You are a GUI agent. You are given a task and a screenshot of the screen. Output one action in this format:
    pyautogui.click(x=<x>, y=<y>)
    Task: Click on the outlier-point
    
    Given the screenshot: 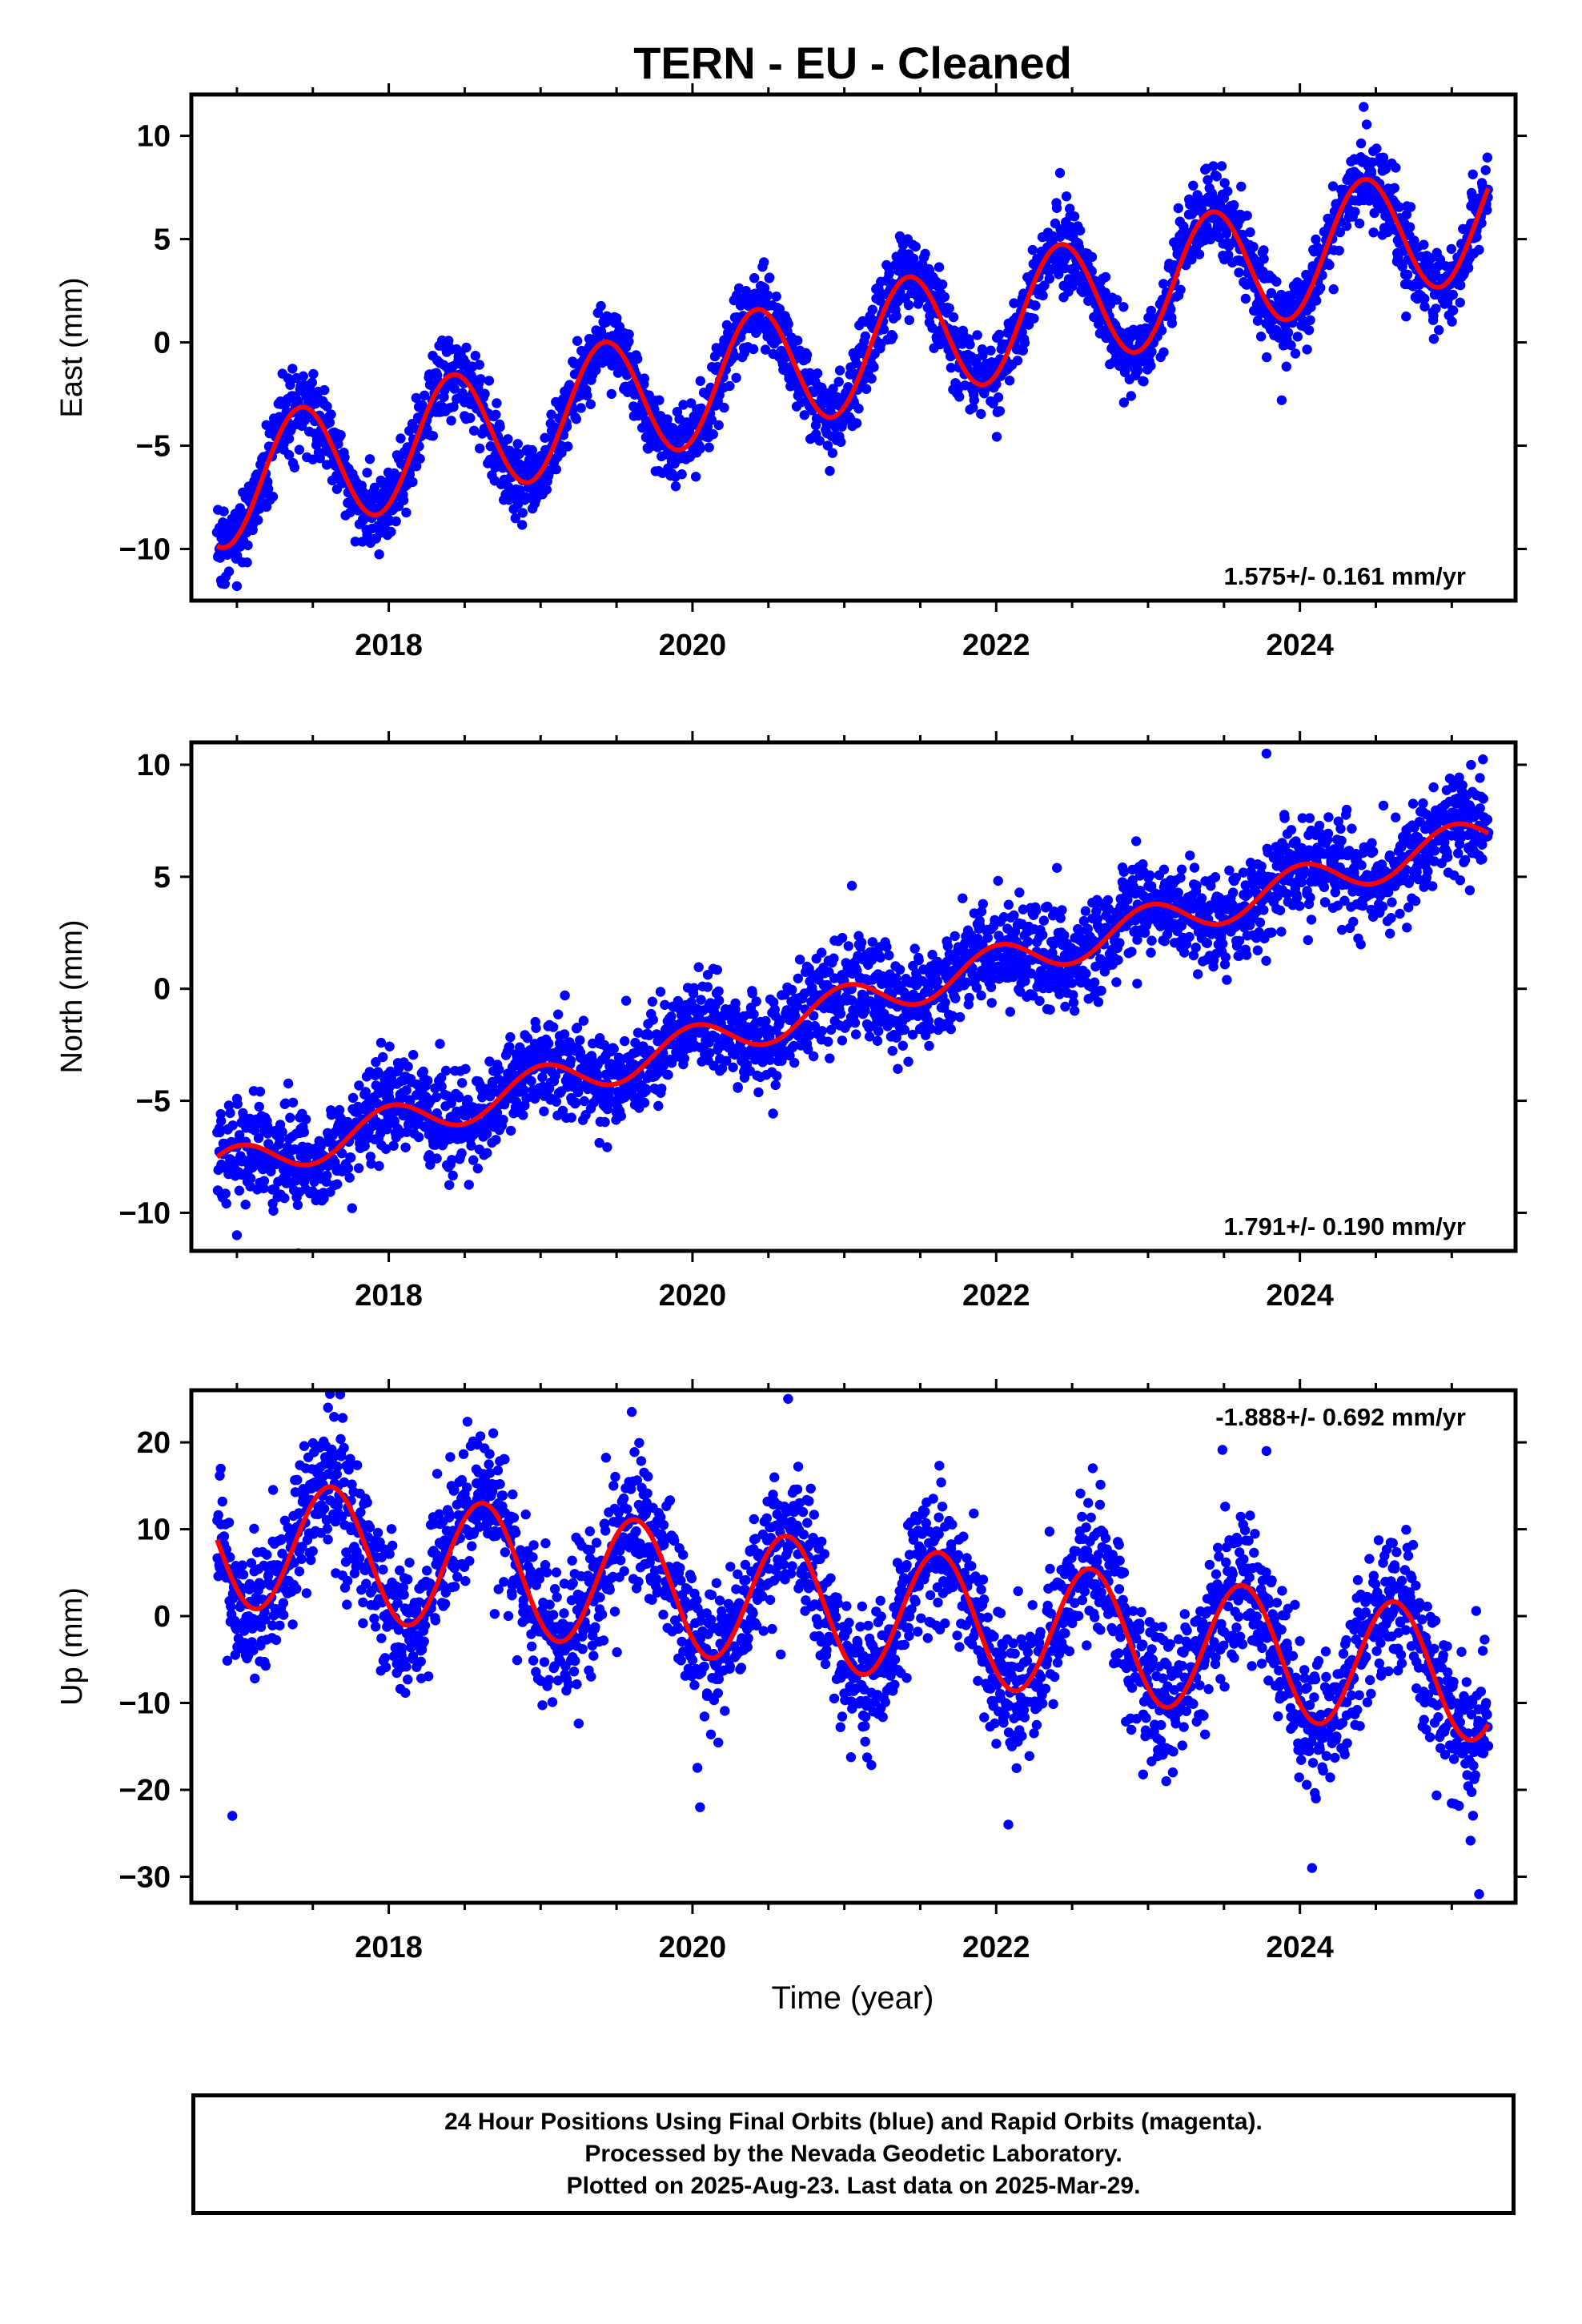 What is the action you would take?
    pyautogui.click(x=237, y=586)
    